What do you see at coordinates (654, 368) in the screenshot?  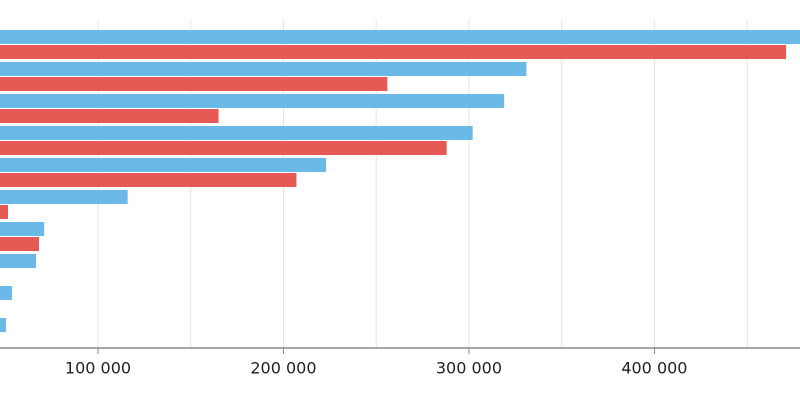 I see `x-tick-label: 400 000` at bounding box center [654, 368].